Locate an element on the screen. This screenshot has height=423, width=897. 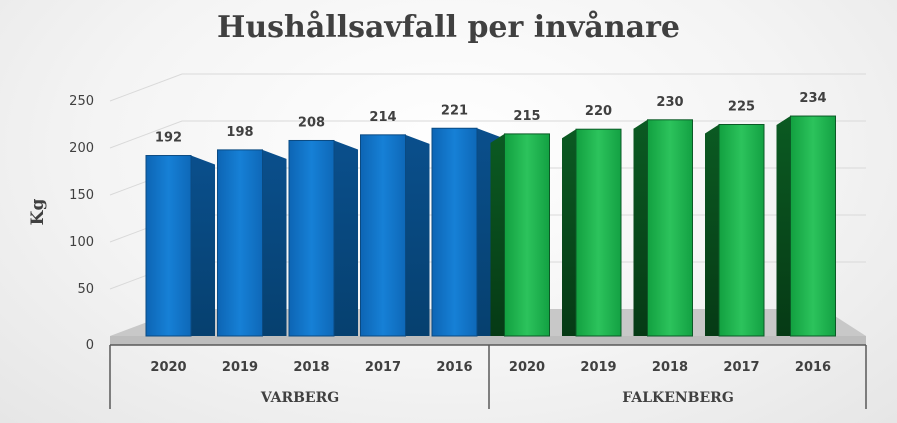
data-label: 220 is located at coordinates (598, 111).